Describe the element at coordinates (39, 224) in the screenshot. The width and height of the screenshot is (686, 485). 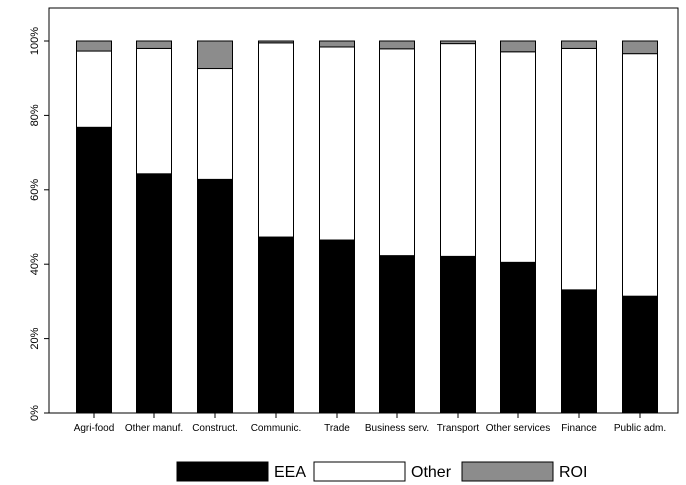
I see `y-axis: 0% 20% 40% 60% 80% 100%` at that location.